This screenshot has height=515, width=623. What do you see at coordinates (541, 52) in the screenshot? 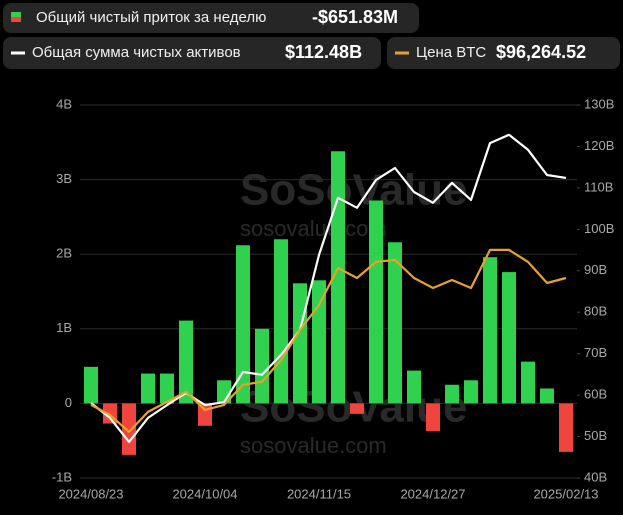
I see `legend-value: $96,264.52` at bounding box center [541, 52].